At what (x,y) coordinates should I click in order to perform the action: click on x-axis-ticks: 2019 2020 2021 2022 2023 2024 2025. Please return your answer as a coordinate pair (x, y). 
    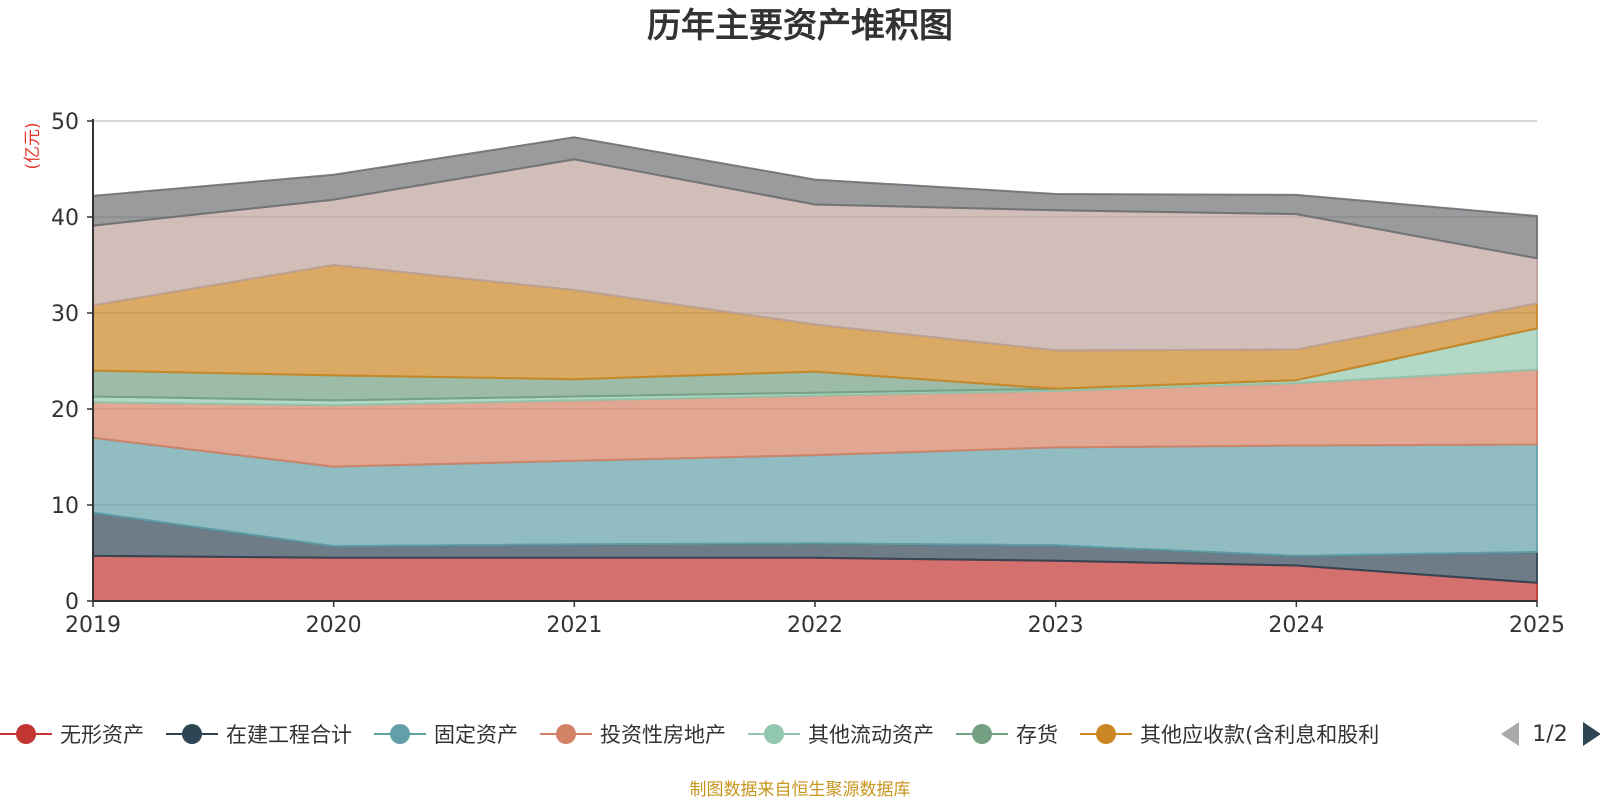
    Looking at the image, I should click on (815, 619).